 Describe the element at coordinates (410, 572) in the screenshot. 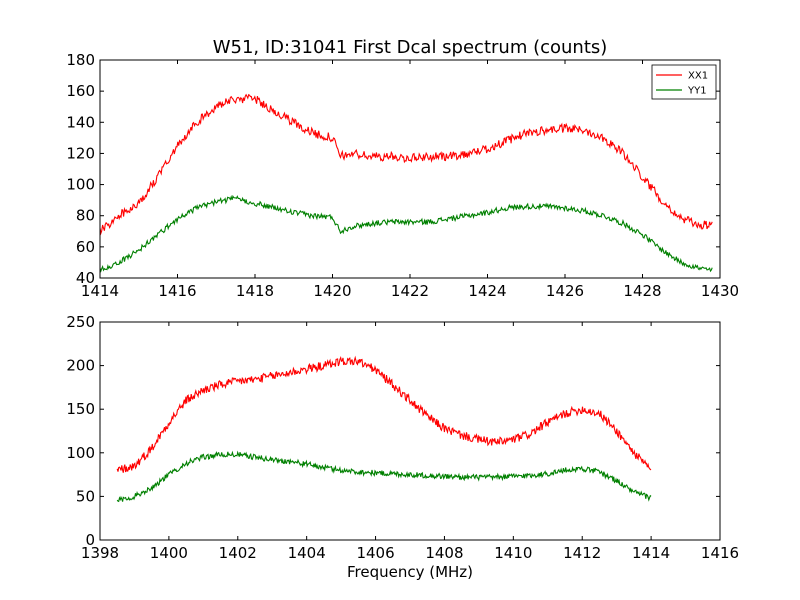

I see `x-axis-label: Frequency (MHz)` at that location.